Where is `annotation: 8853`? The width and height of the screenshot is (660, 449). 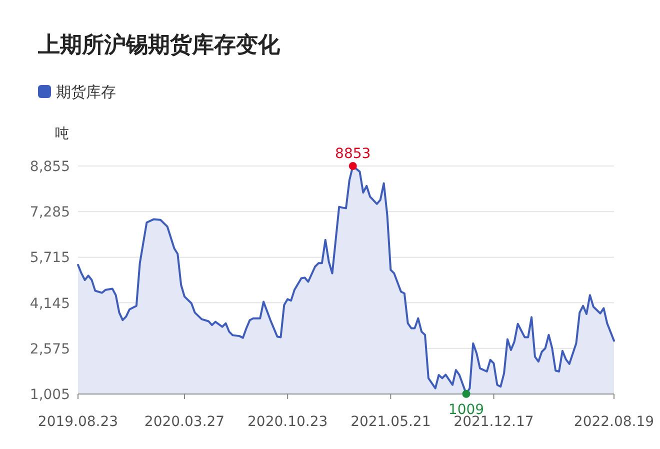
annotation: 8853 is located at coordinates (353, 154).